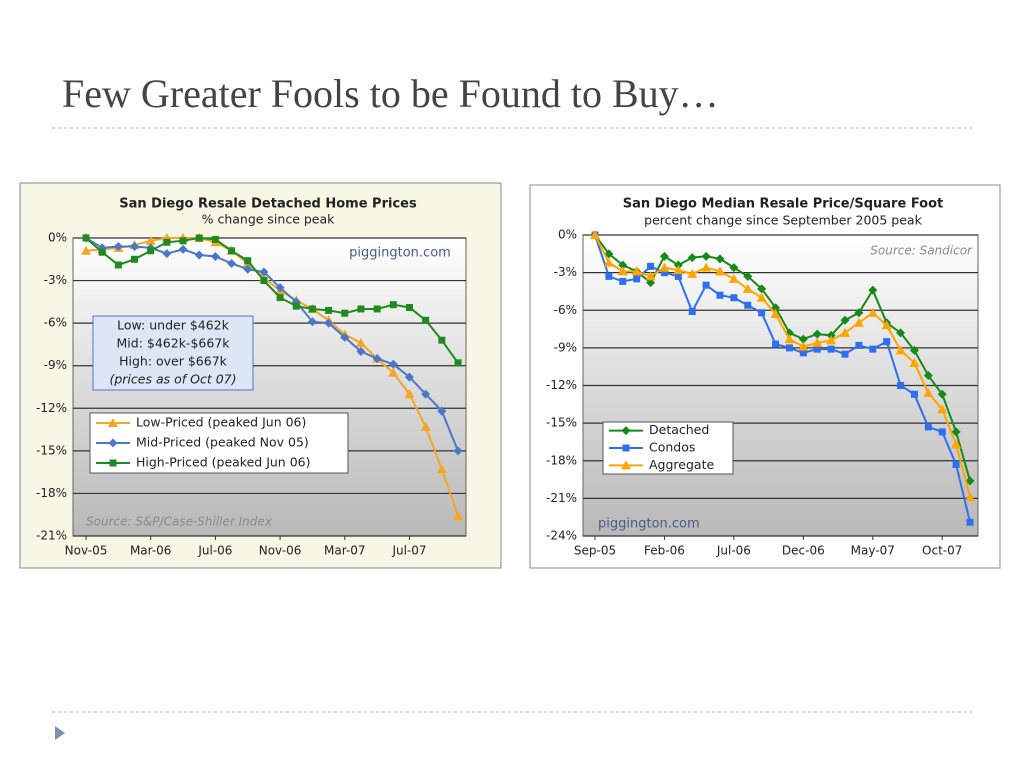  I want to click on legend-box, so click(219, 443).